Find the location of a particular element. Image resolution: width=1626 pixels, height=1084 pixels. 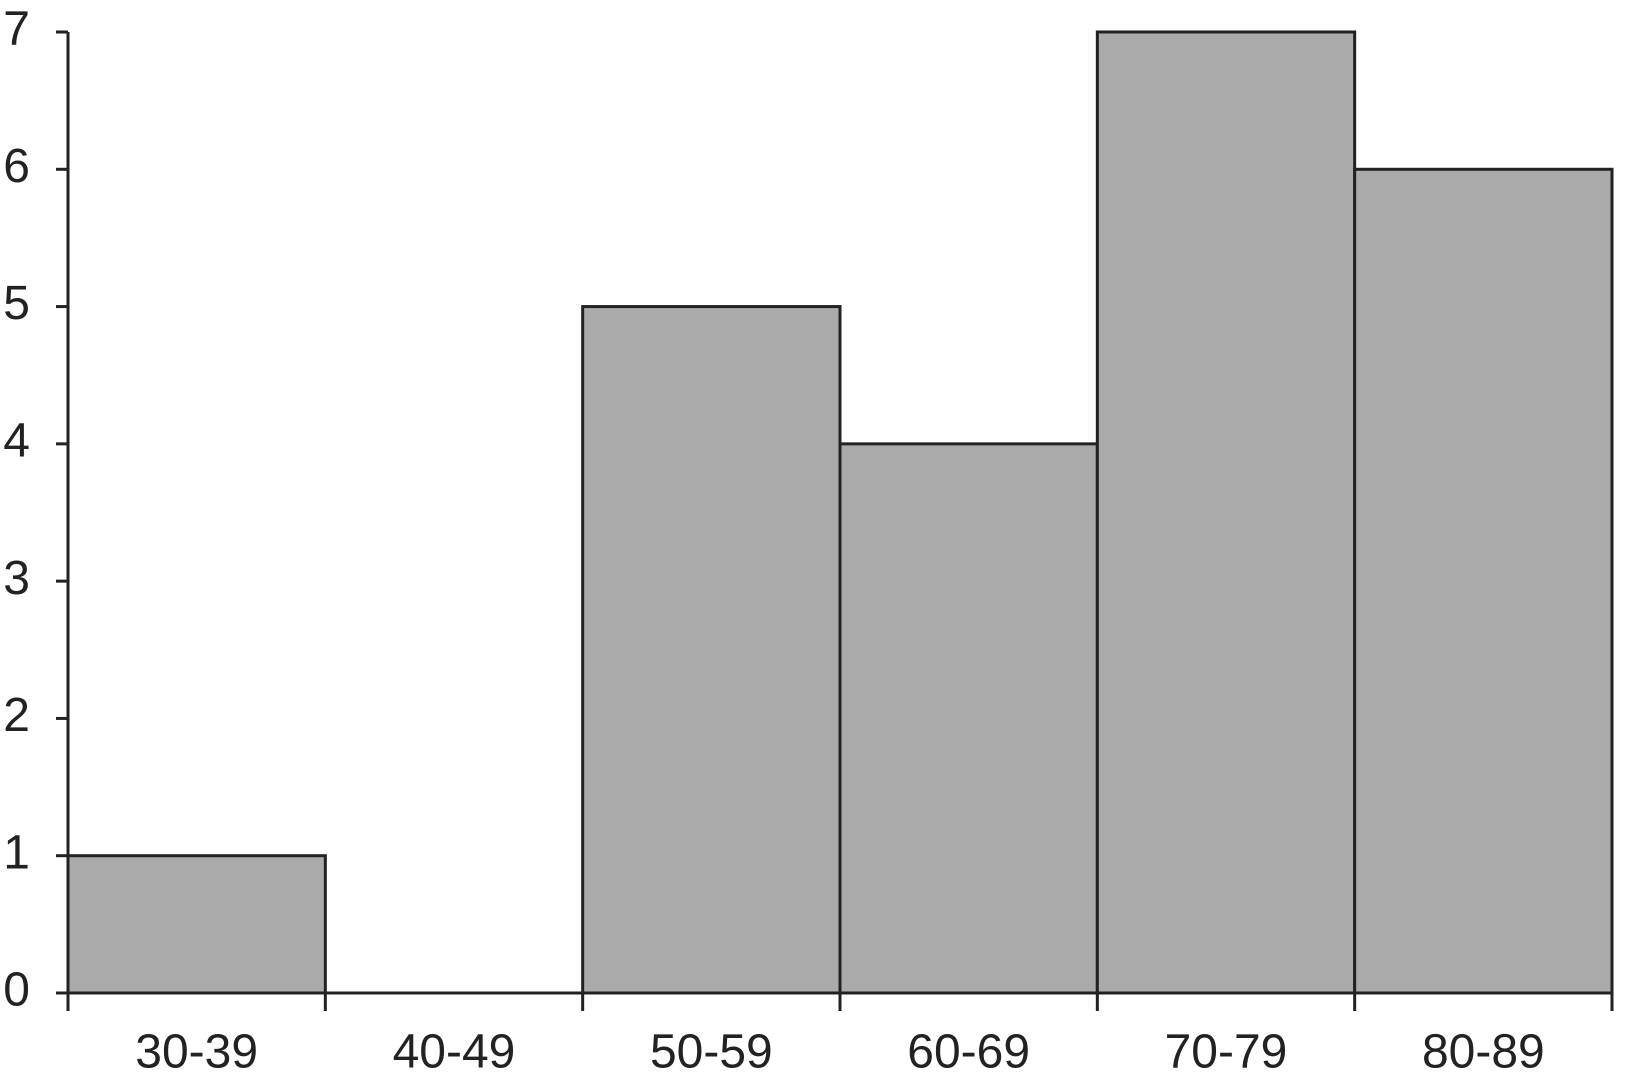

y-tick-label: 5 is located at coordinates (16, 303).